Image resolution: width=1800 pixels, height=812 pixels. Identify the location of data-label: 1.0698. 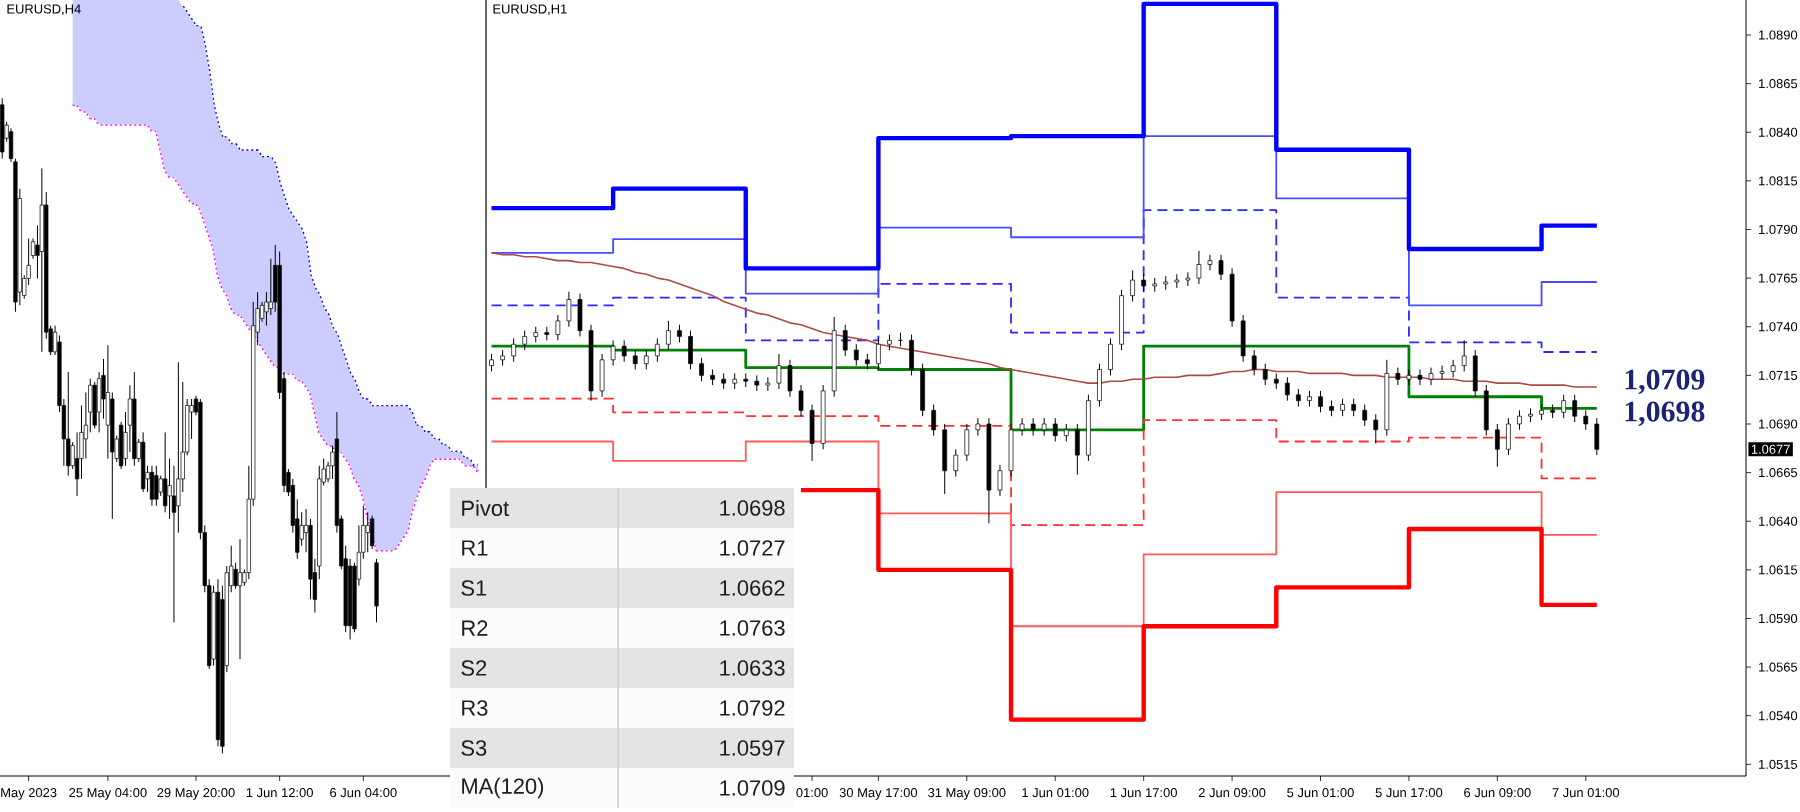
(752, 508).